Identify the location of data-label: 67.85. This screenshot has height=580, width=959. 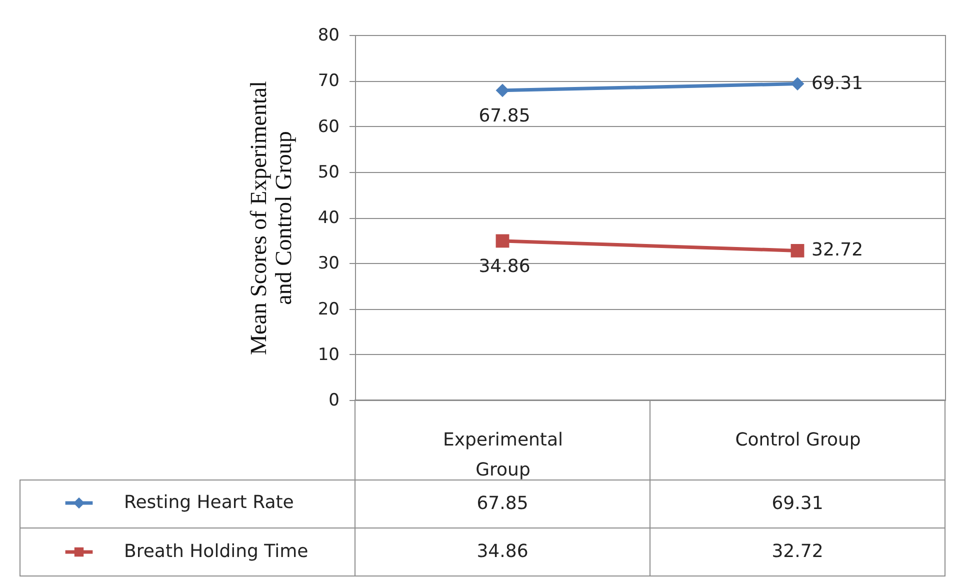
(502, 503).